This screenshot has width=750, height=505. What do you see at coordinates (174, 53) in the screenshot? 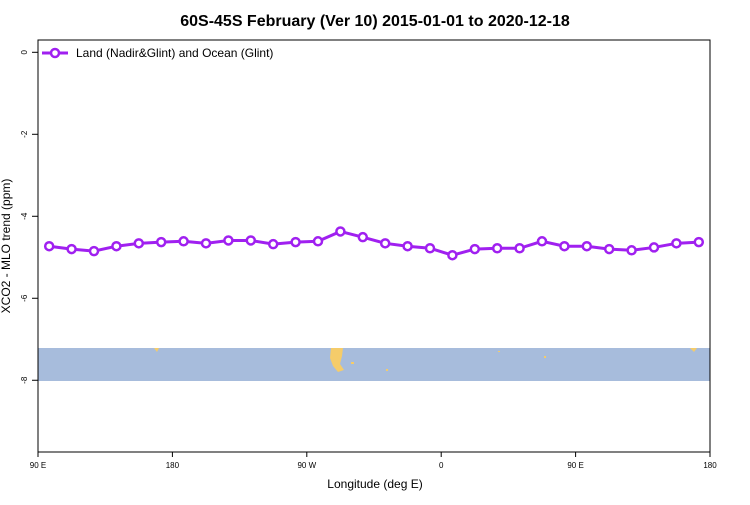
I see `legend-label: Land (Nadir&Glint) and Ocean (Glint)` at bounding box center [174, 53].